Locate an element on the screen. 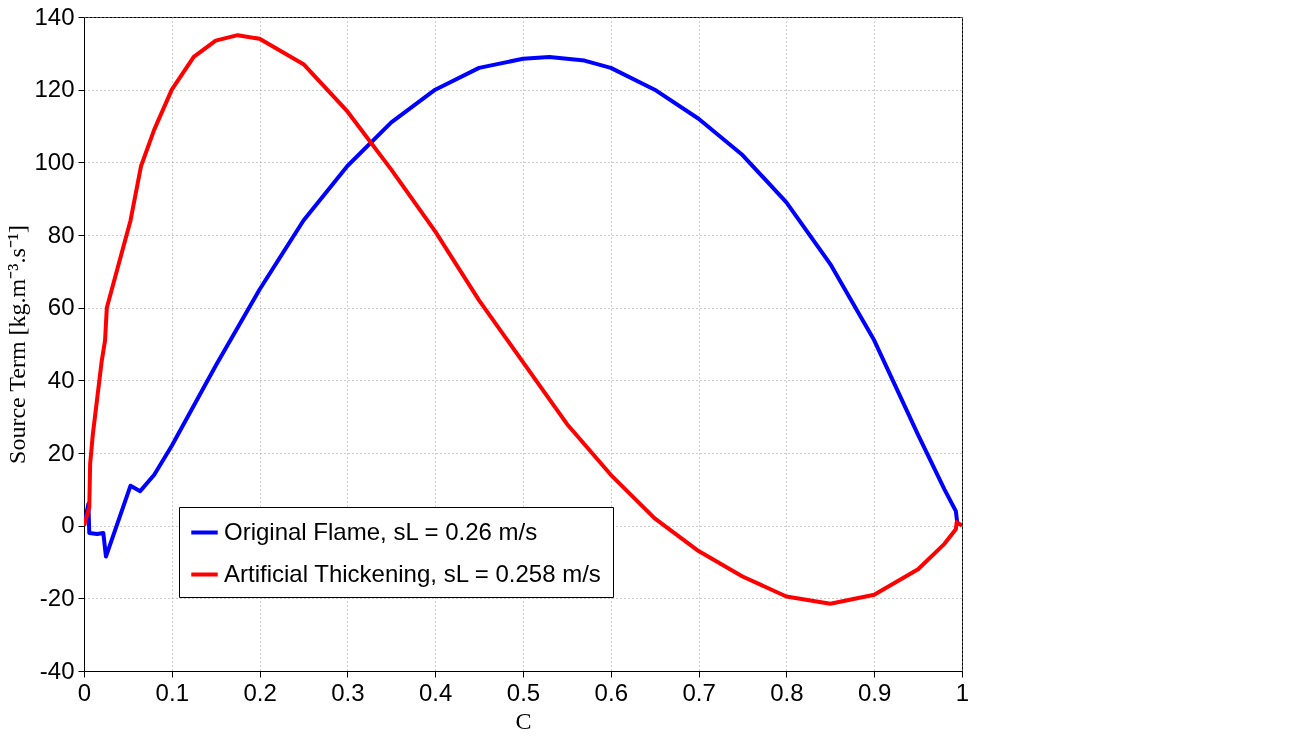 The height and width of the screenshot is (737, 1291). y-tick-label: 80 is located at coordinates (61, 234).